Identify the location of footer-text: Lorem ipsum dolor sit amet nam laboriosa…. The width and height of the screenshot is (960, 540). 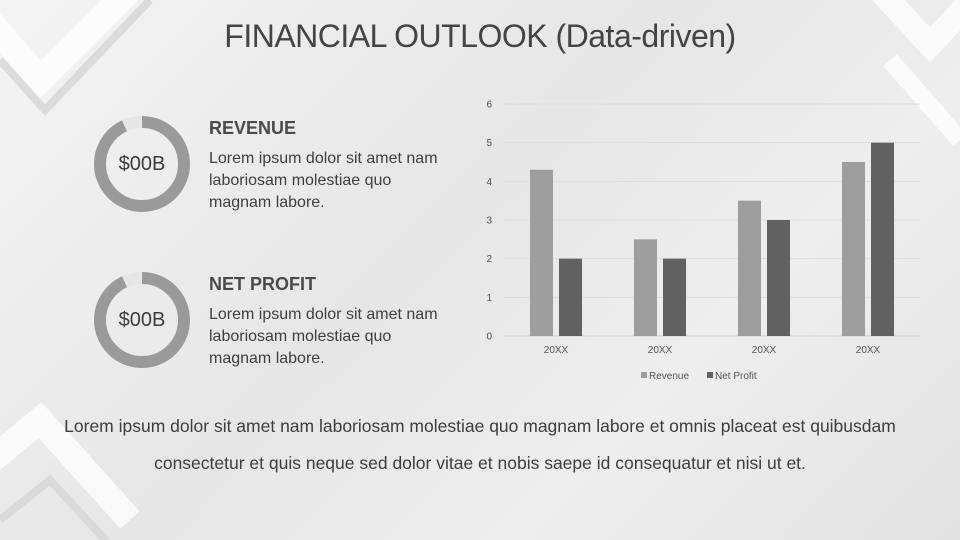
(480, 444).